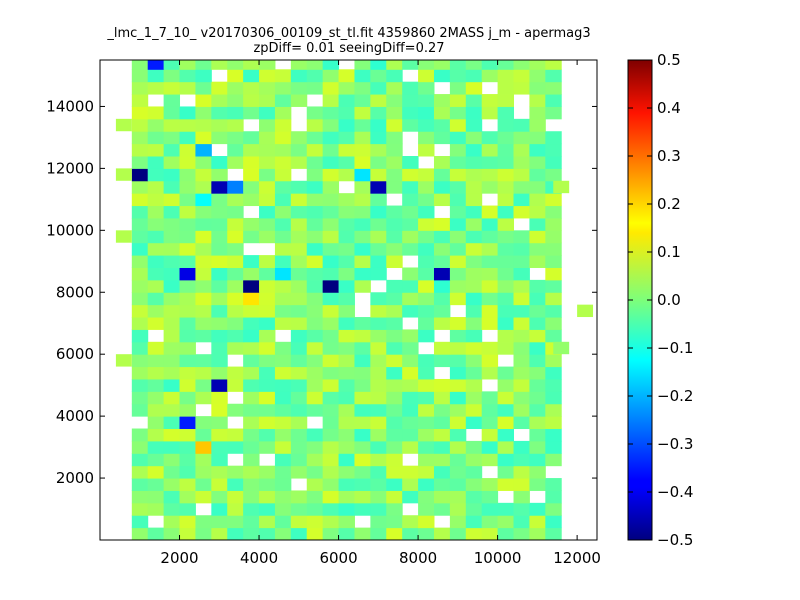 The image size is (800, 600). What do you see at coordinates (348, 48) in the screenshot?
I see `chart-title-line2: zpDiff= 0.01 seeingDiff=0.27` at bounding box center [348, 48].